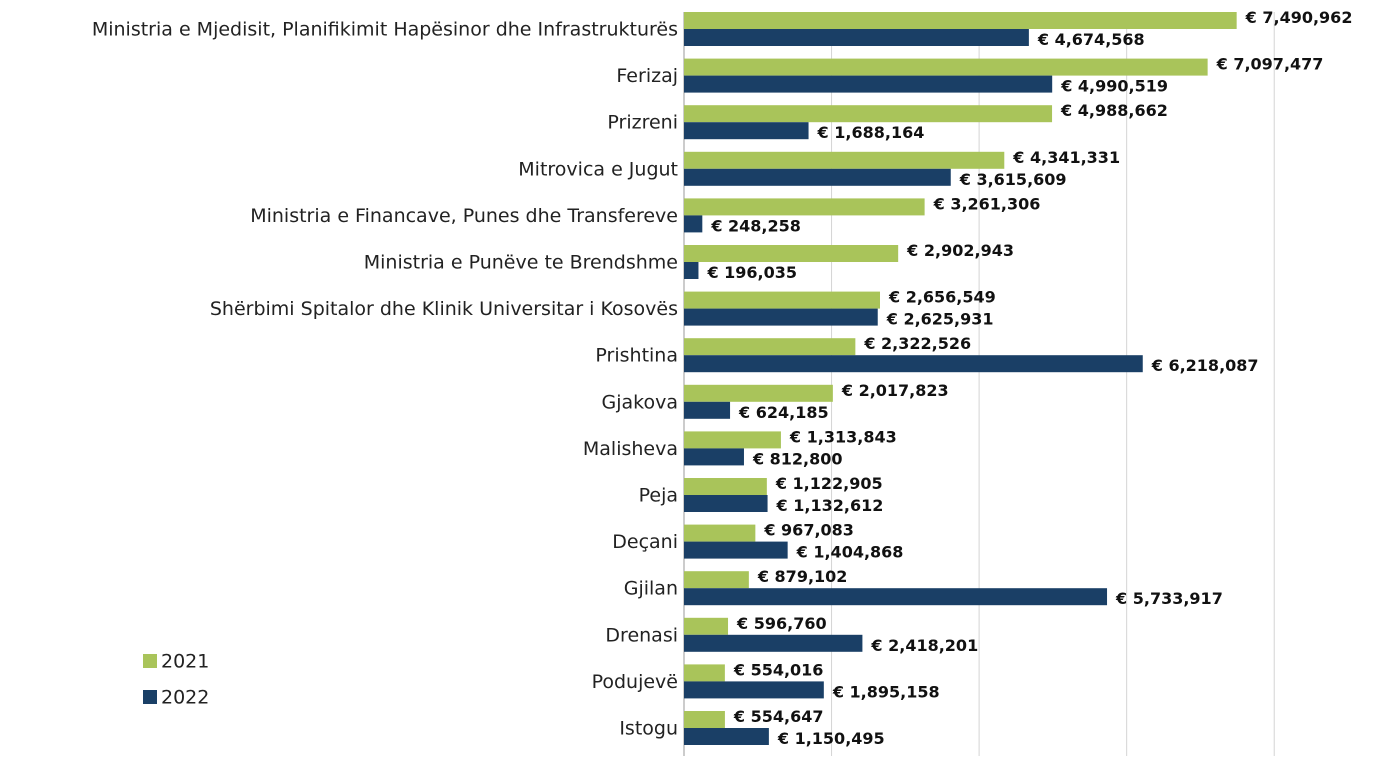 Image resolution: width=1376 pixels, height=760 pixels. What do you see at coordinates (1013, 179) in the screenshot?
I see `value-label: € 3,615,609` at bounding box center [1013, 179].